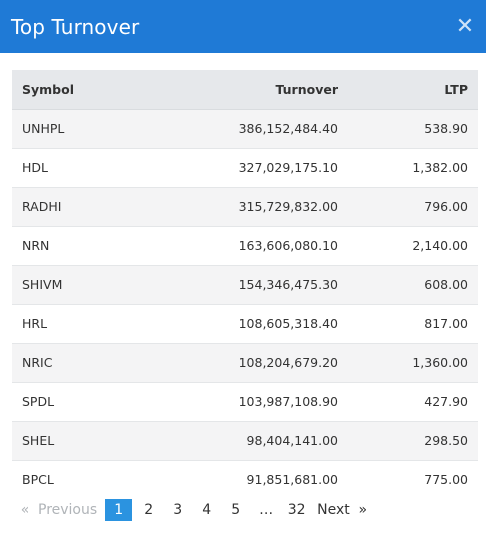  What do you see at coordinates (92, 90) in the screenshot?
I see `column-header-symbol: Symbol` at bounding box center [92, 90].